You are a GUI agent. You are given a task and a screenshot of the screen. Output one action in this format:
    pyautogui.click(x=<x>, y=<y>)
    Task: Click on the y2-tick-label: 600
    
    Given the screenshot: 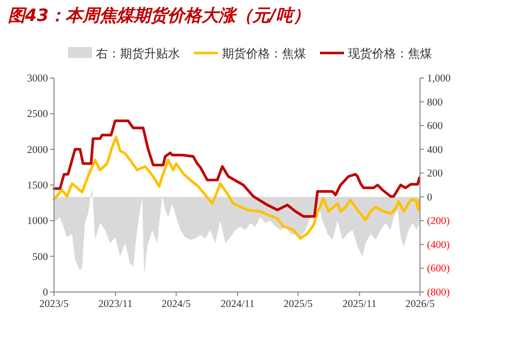 What is the action you would take?
    pyautogui.click(x=435, y=126)
    